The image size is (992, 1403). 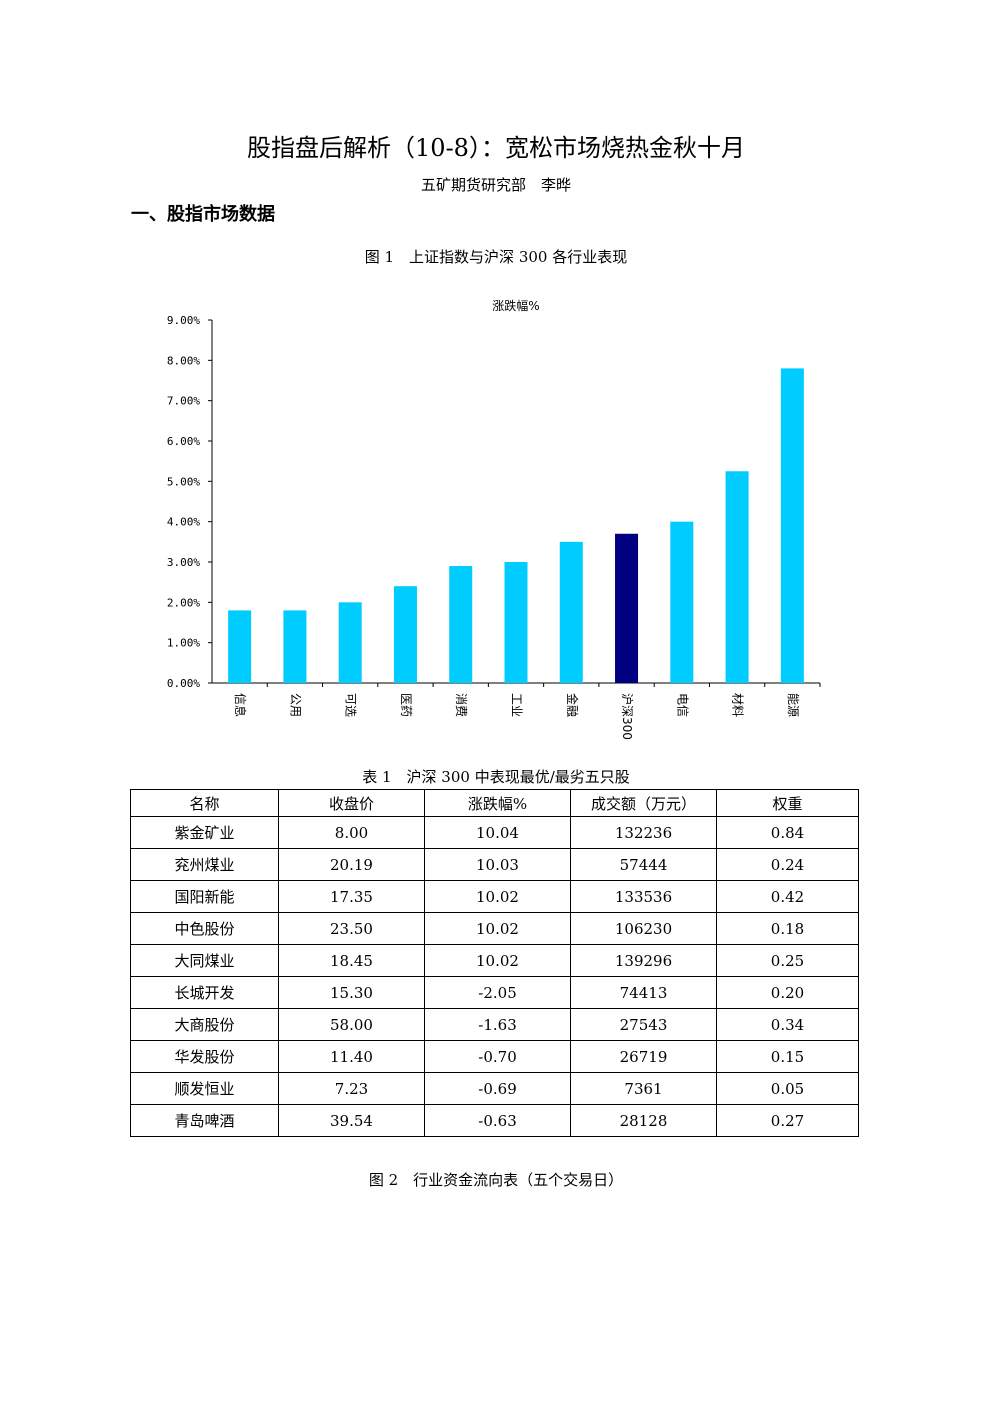 What do you see at coordinates (183, 522) in the screenshot?
I see `y-tick-label: 4.00%` at bounding box center [183, 522].